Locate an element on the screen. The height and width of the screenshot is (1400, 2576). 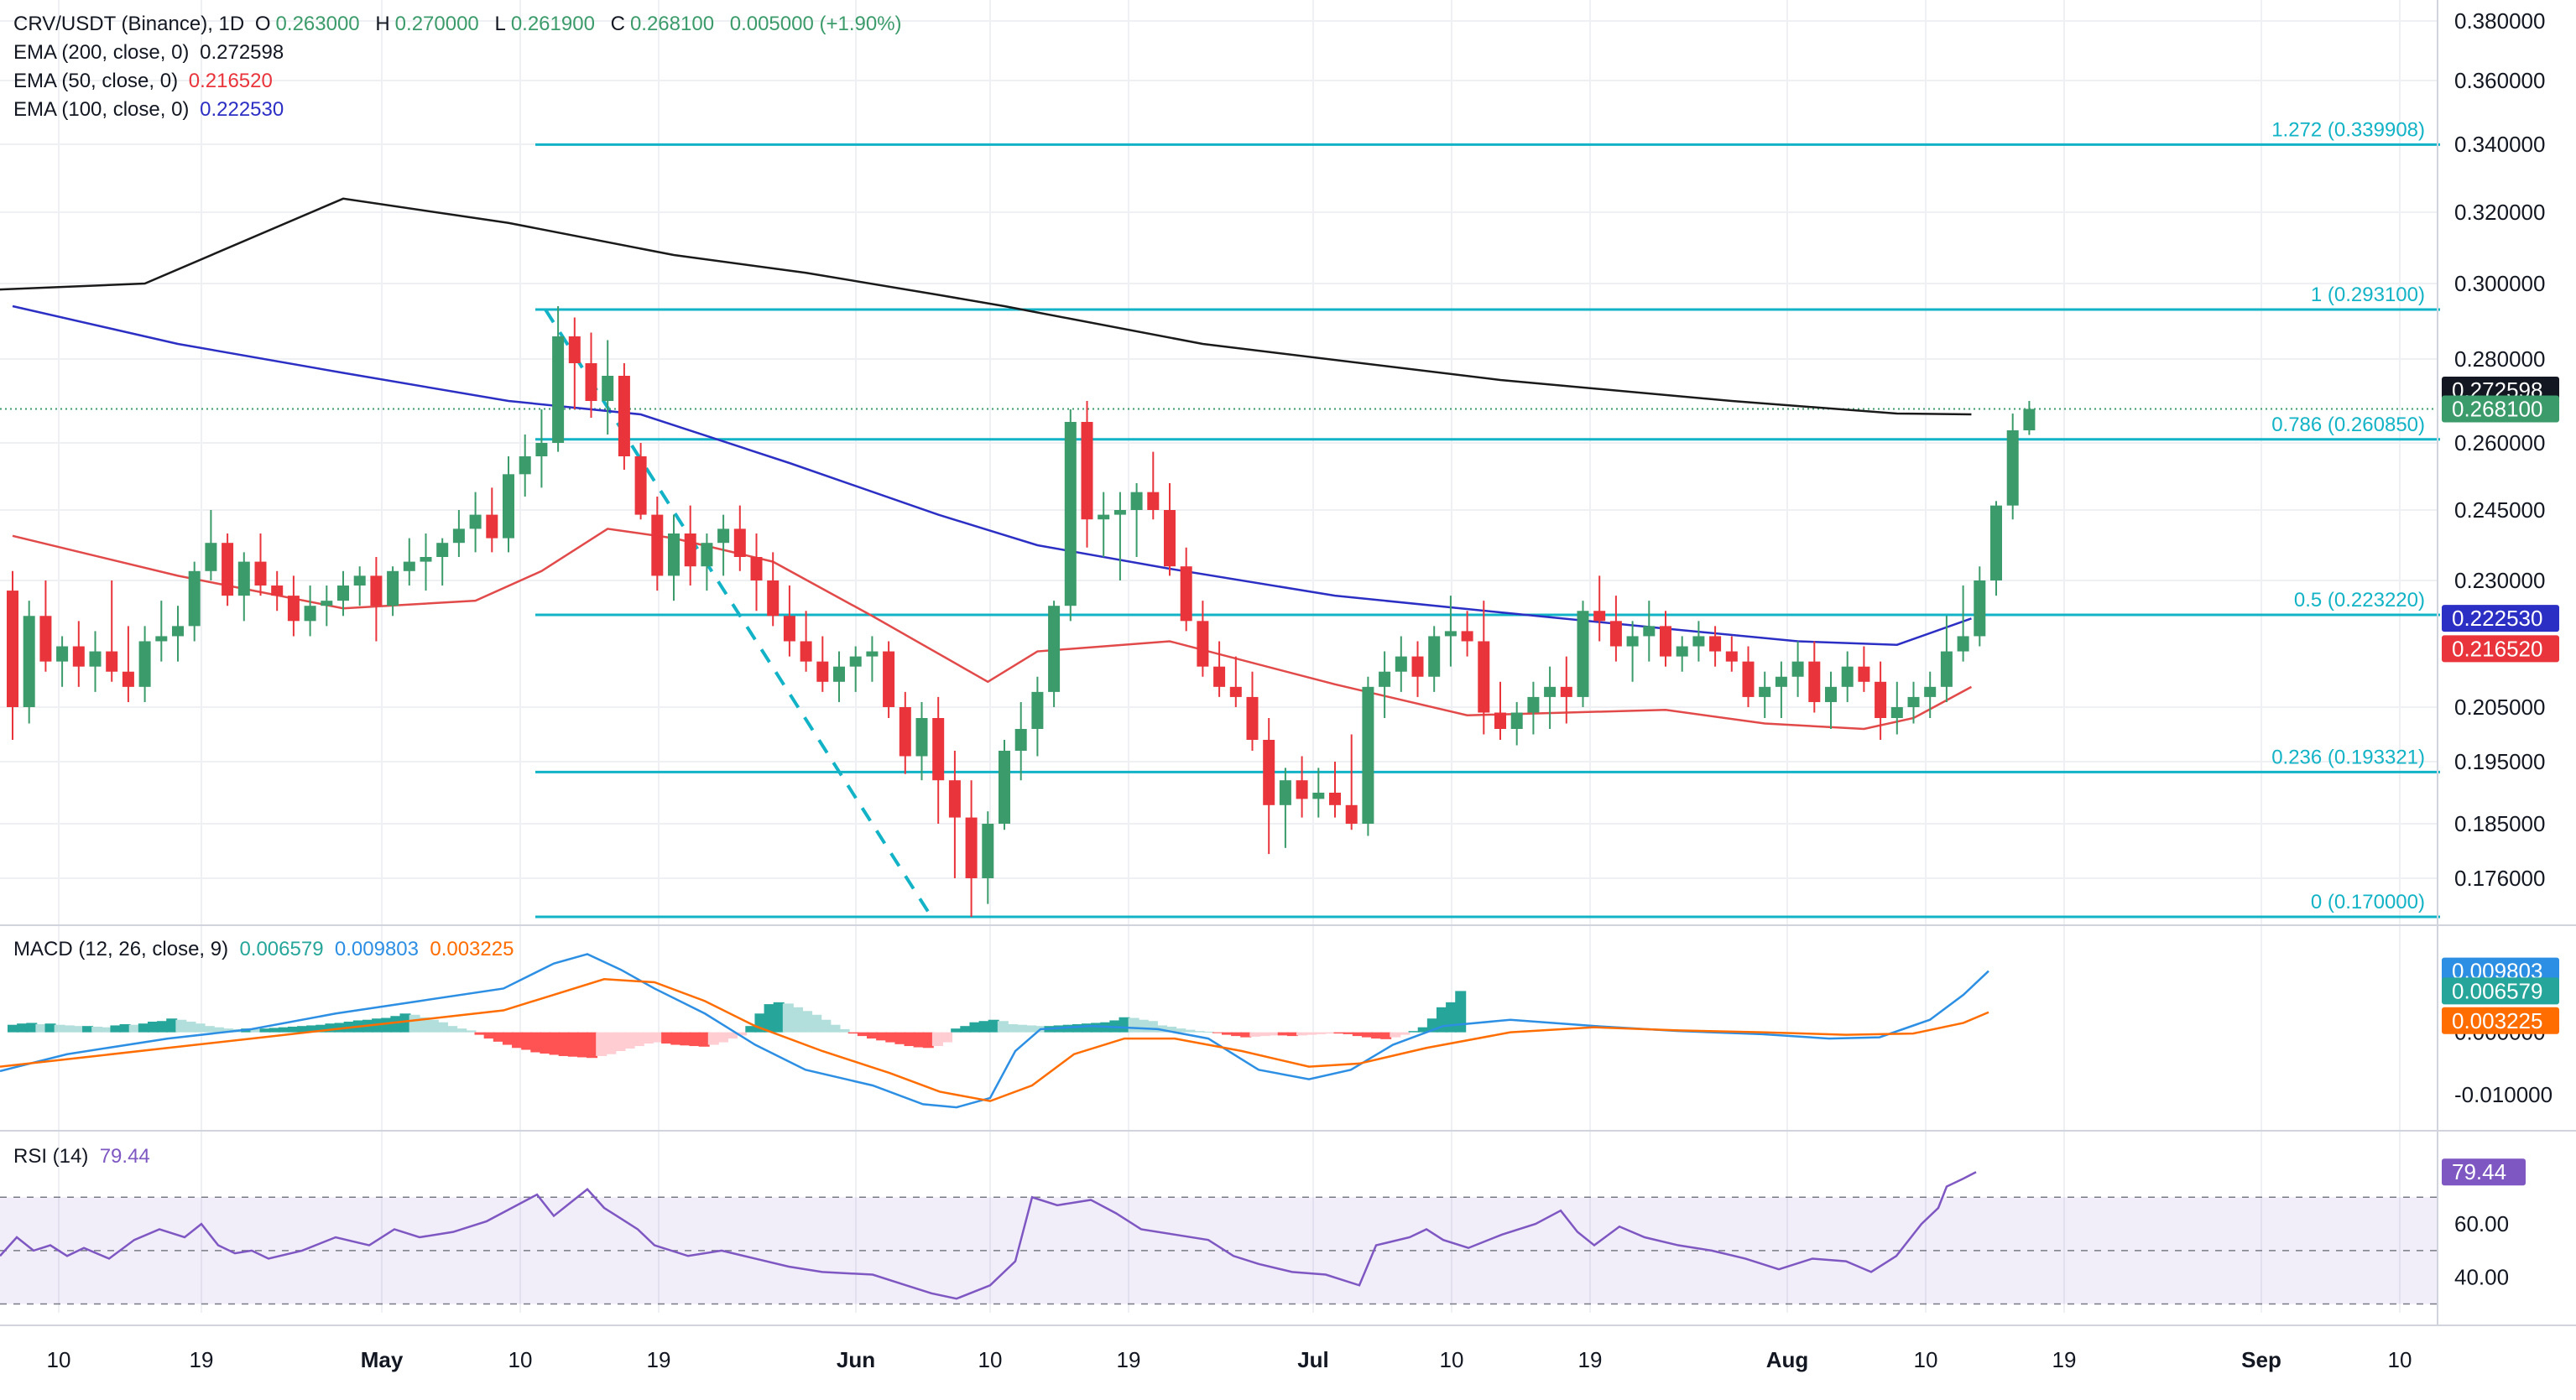
rsi-legend: RSI (14) 79.44 is located at coordinates (81, 1156).